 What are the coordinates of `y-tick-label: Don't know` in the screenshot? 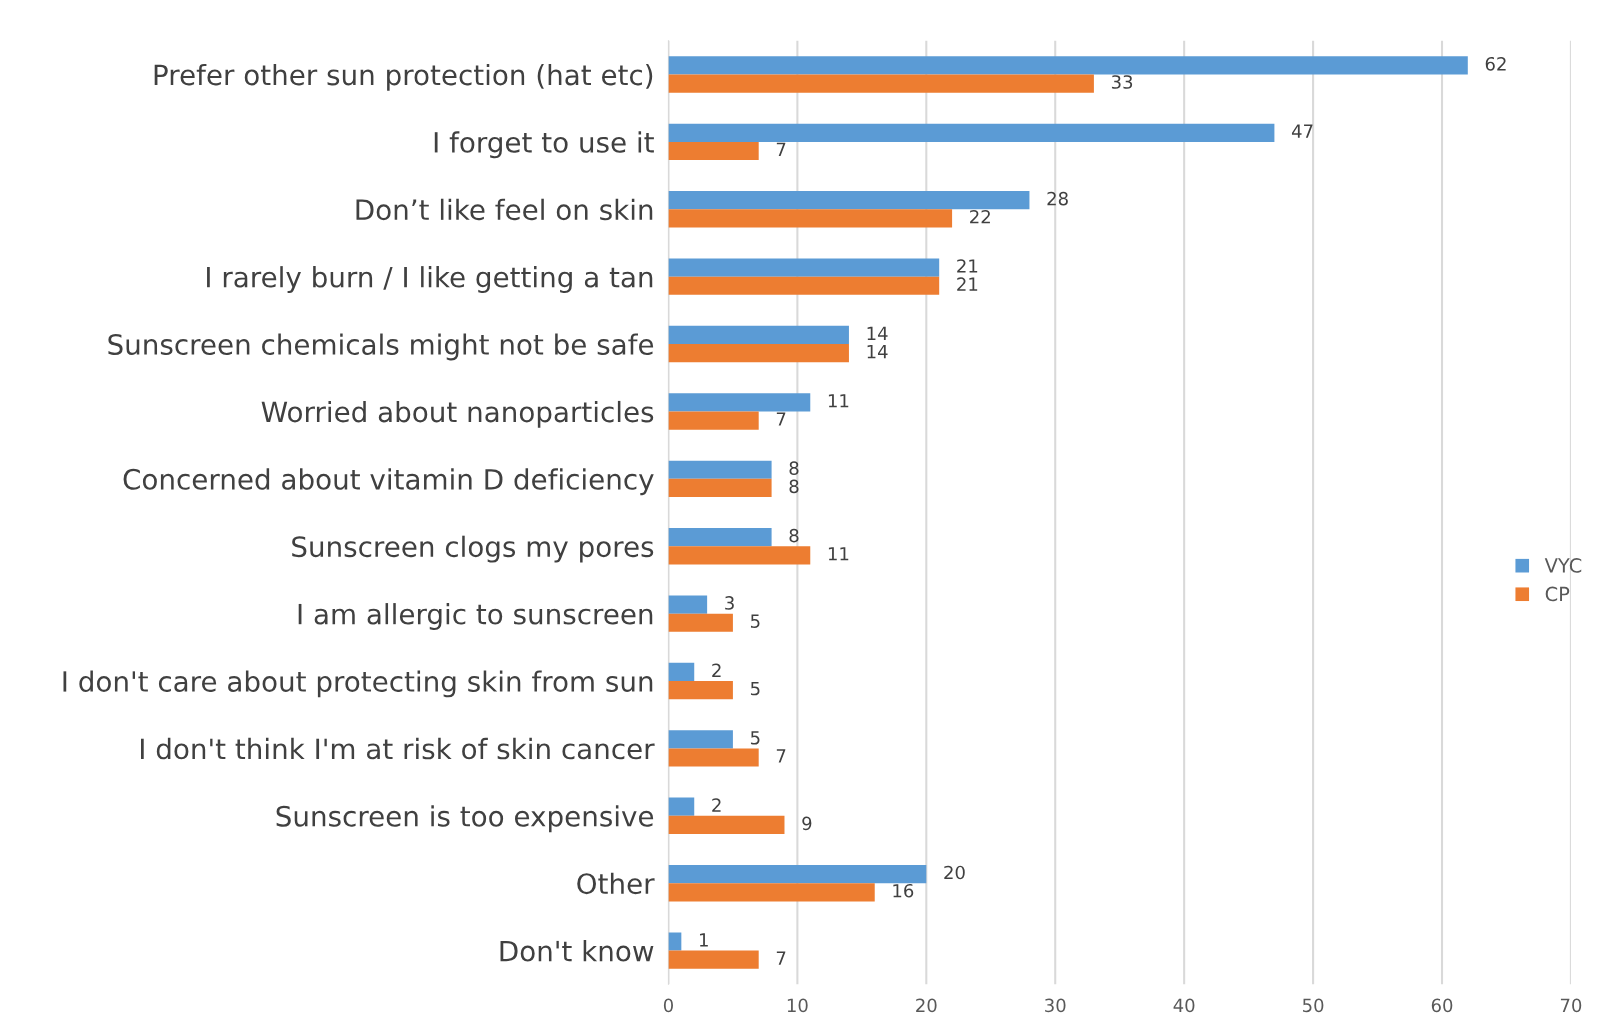 It's located at (577, 951).